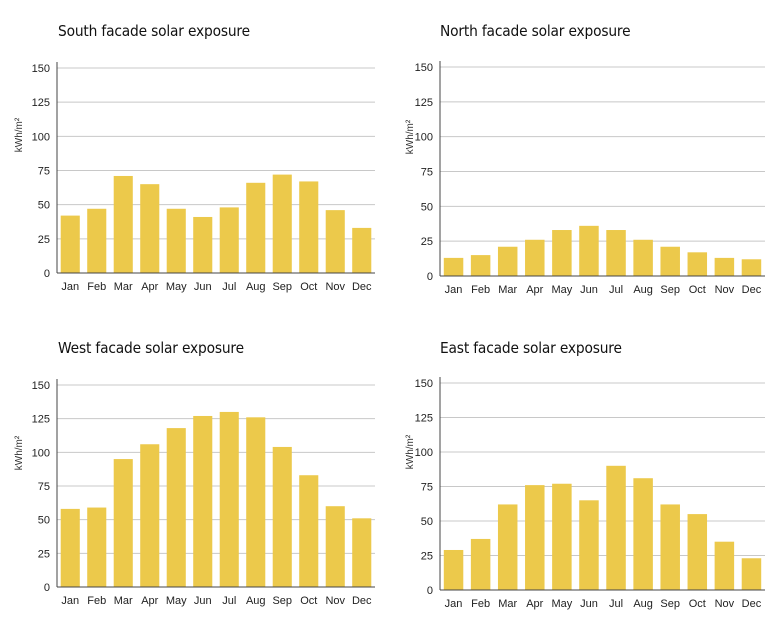  I want to click on x-tick-label: Apr, so click(534, 290).